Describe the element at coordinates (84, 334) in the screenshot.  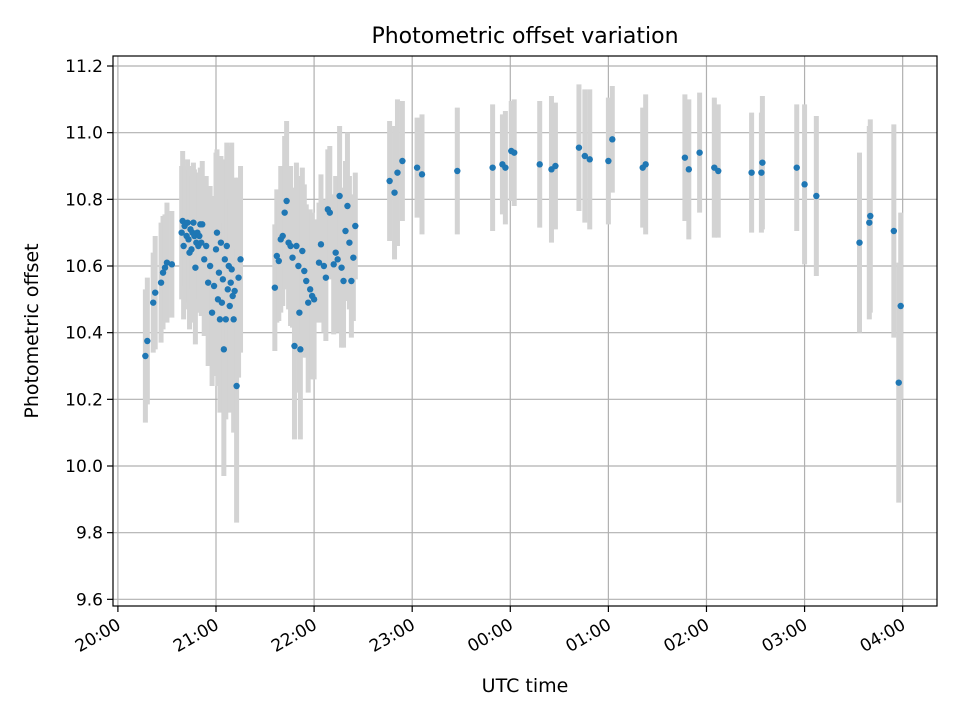
I see `y-tick-label: 10.4` at that location.